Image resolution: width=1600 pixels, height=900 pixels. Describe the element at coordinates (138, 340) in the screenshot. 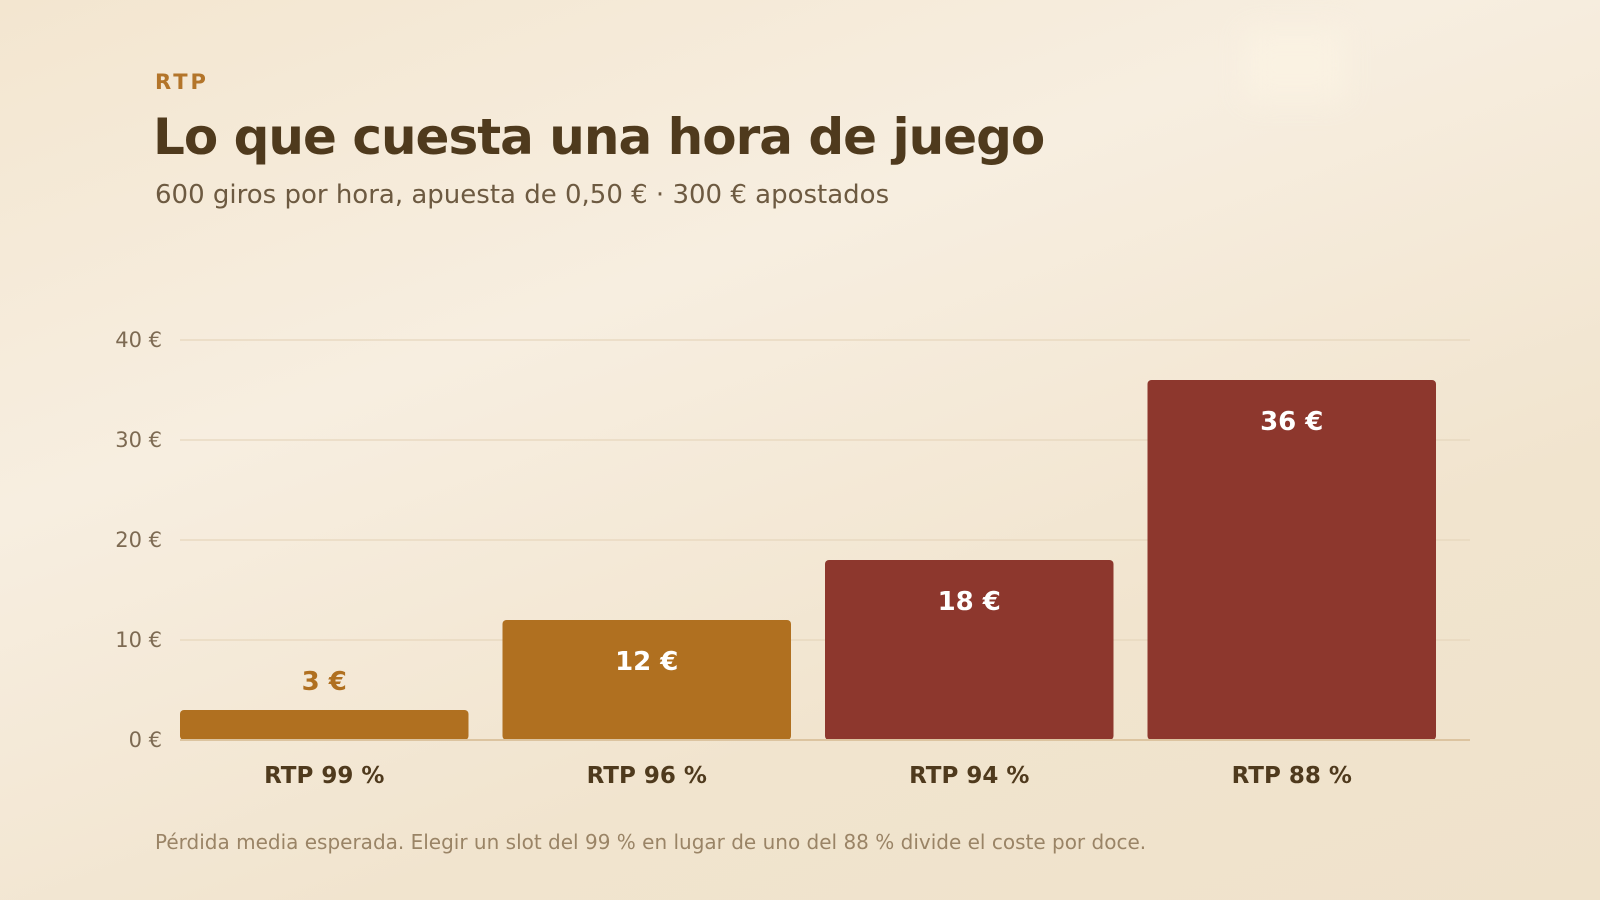

I see `y-tick-label: 40 €` at that location.